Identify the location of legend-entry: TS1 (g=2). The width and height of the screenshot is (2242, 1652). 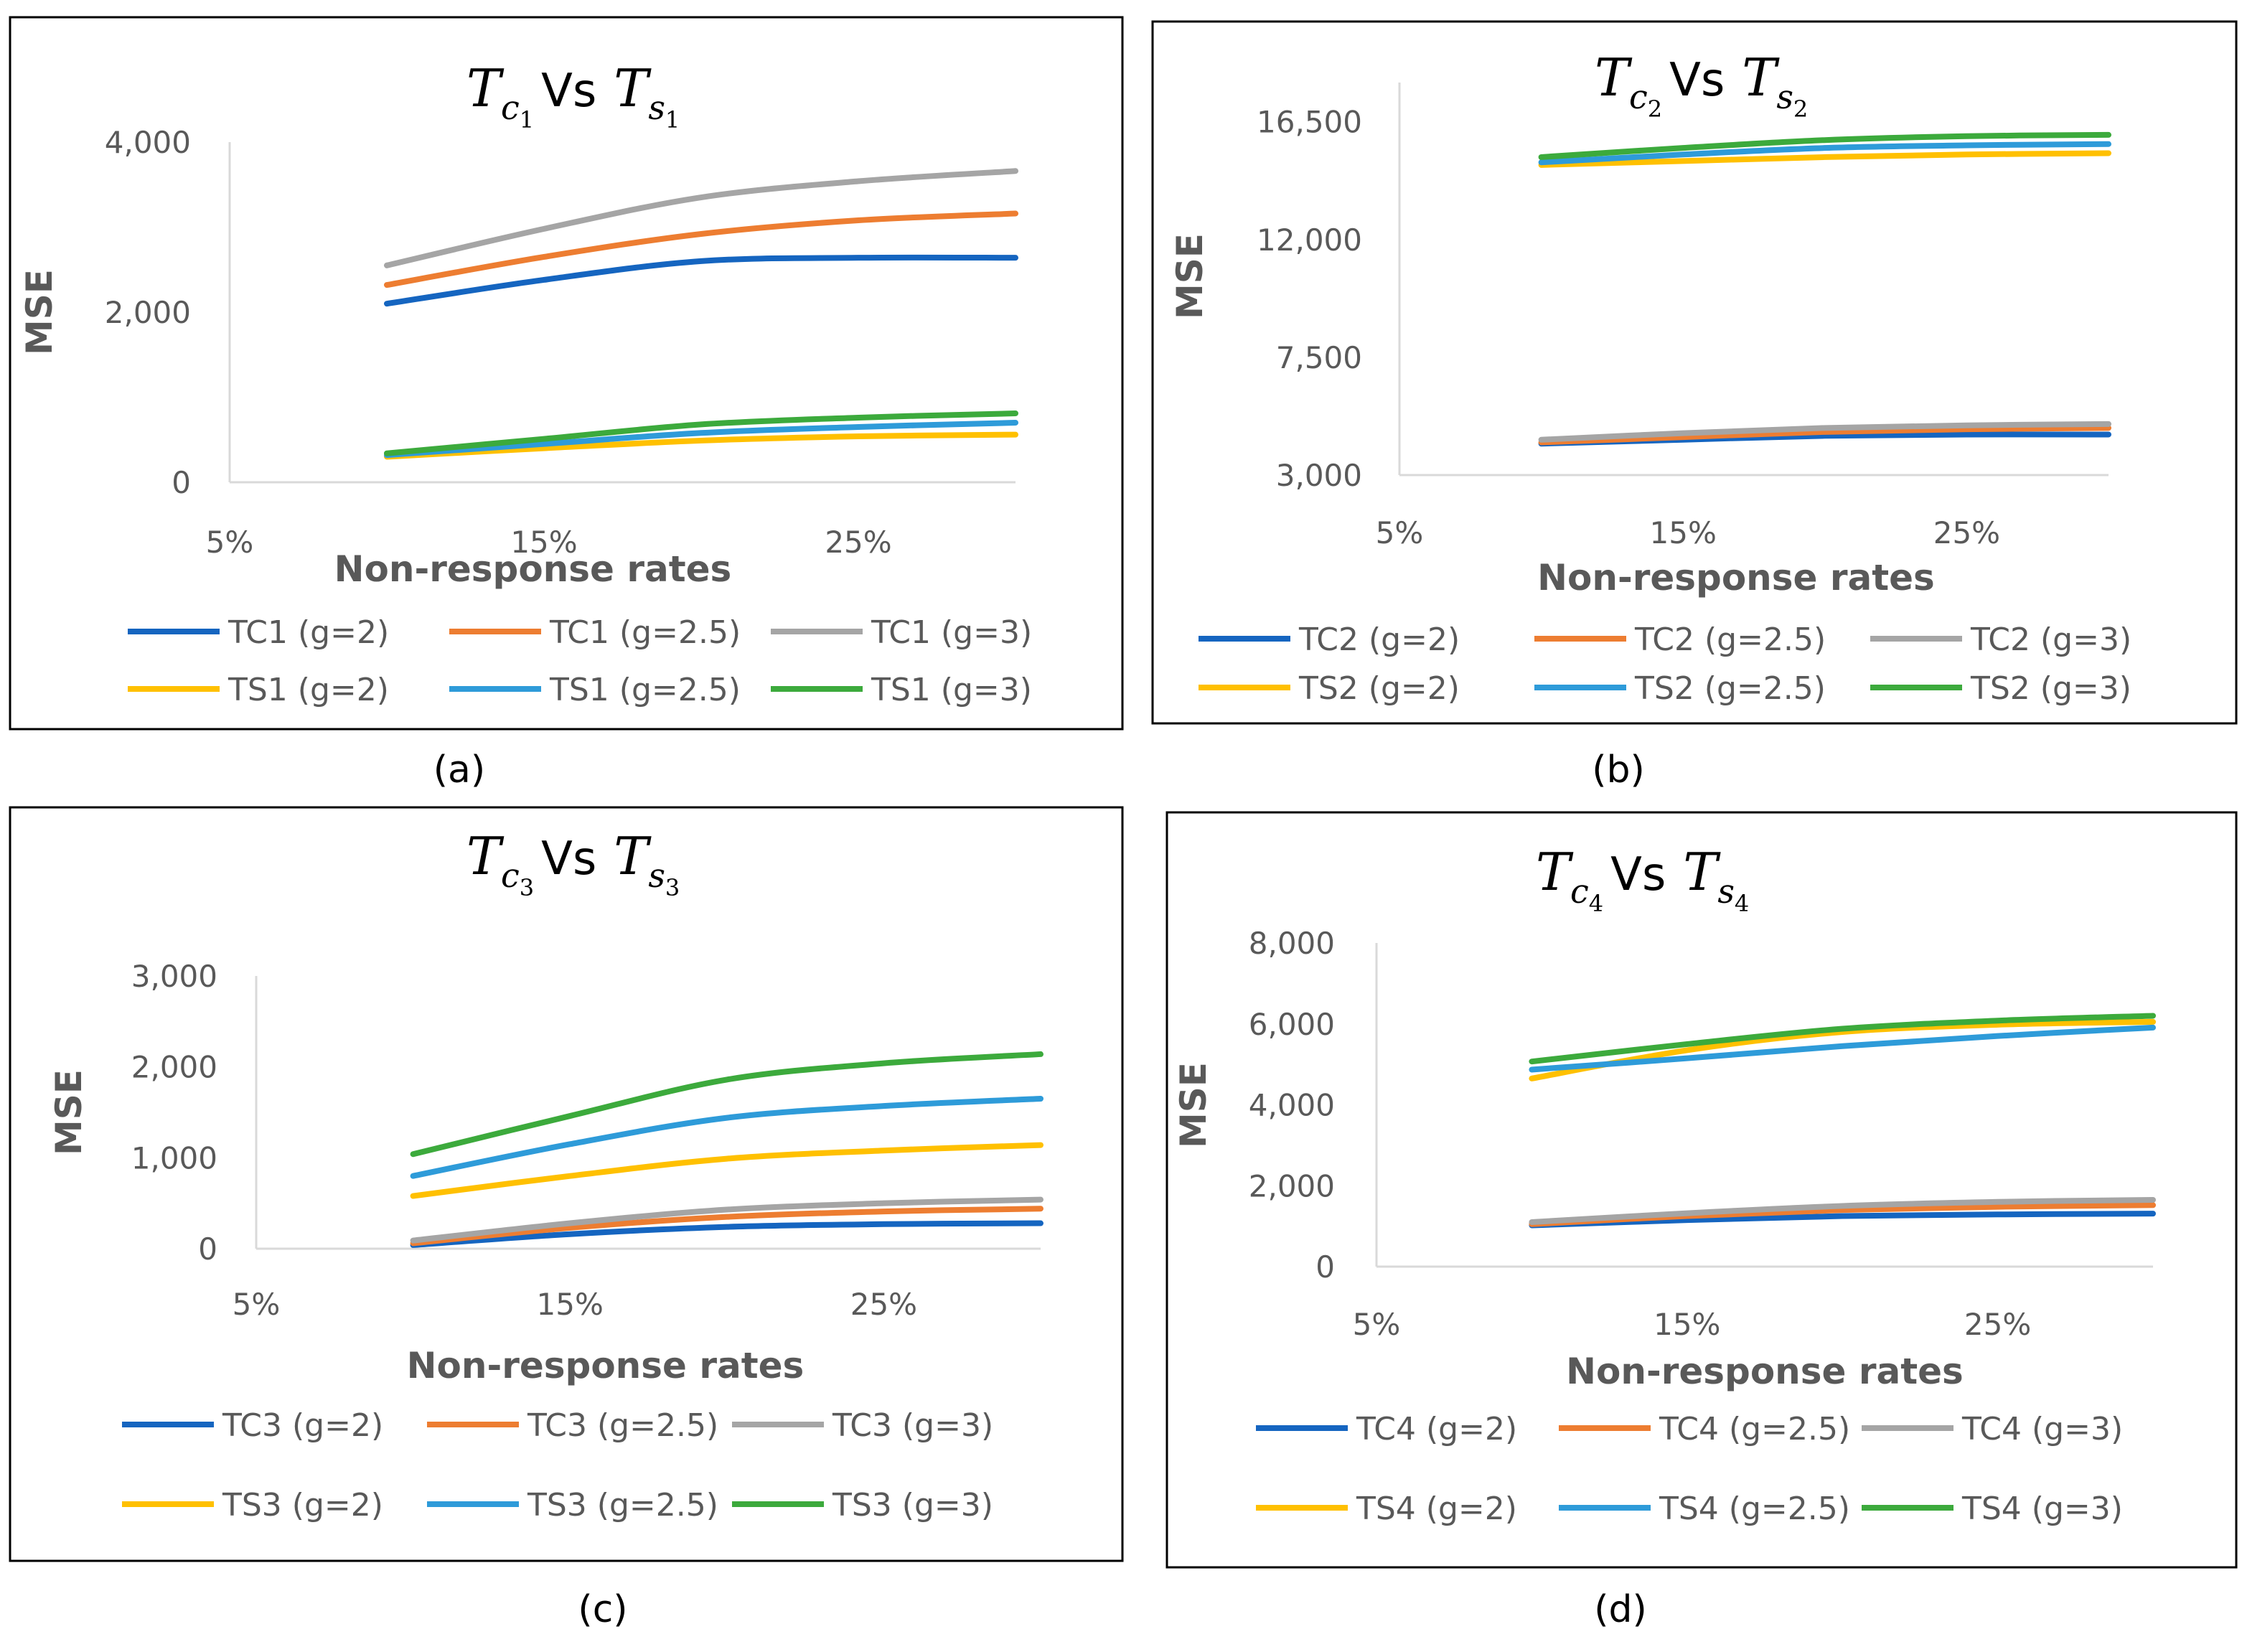
(308, 690).